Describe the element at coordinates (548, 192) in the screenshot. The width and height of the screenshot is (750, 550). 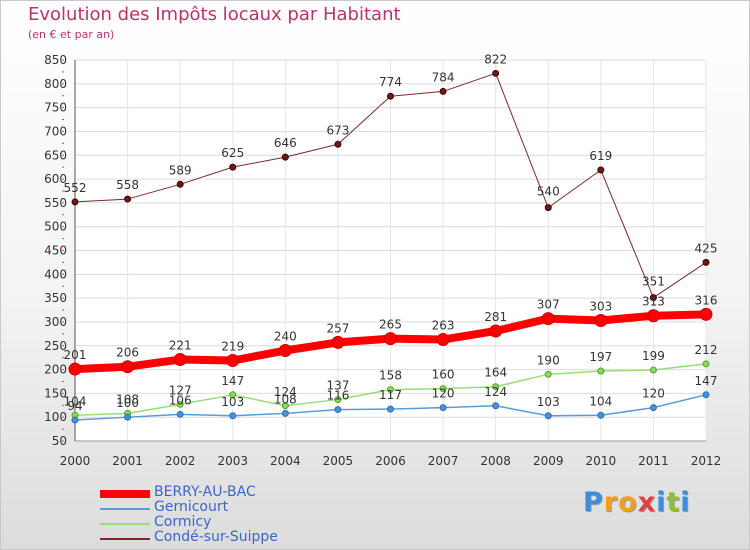
I see `data-label: 540` at that location.